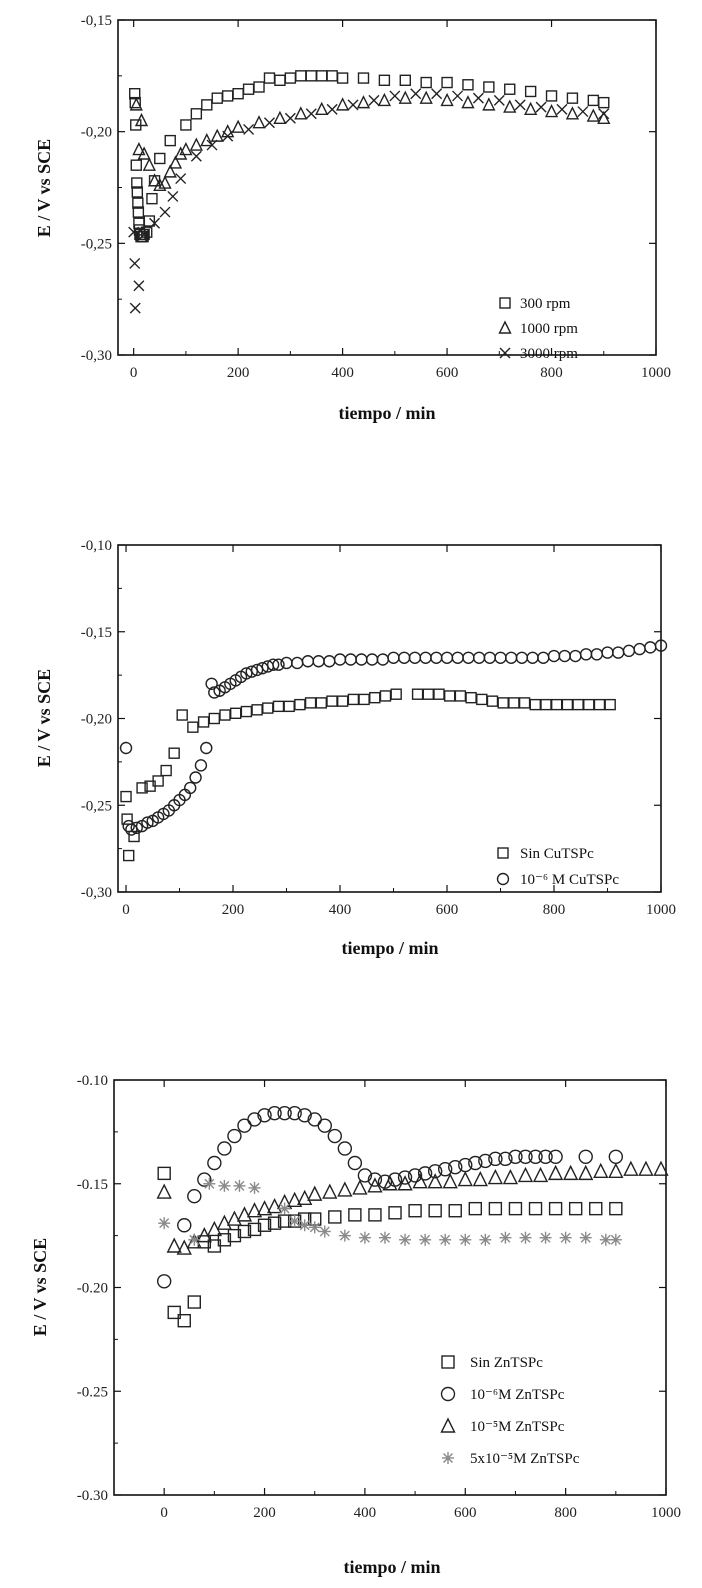 This screenshot has width=702, height=1588. What do you see at coordinates (565, 1513) in the screenshot?
I see `x-tick-label: 800` at bounding box center [565, 1513].